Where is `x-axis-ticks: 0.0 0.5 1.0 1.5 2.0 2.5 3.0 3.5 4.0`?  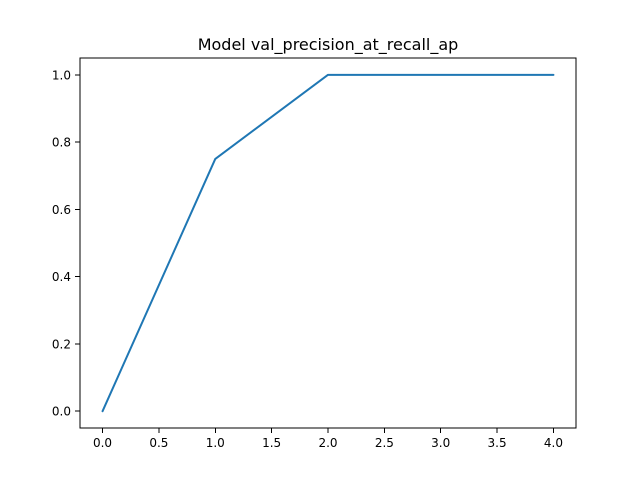 x-axis-ticks: 0.0 0.5 1.0 1.5 2.0 2.5 3.0 3.5 4.0 is located at coordinates (328, 439).